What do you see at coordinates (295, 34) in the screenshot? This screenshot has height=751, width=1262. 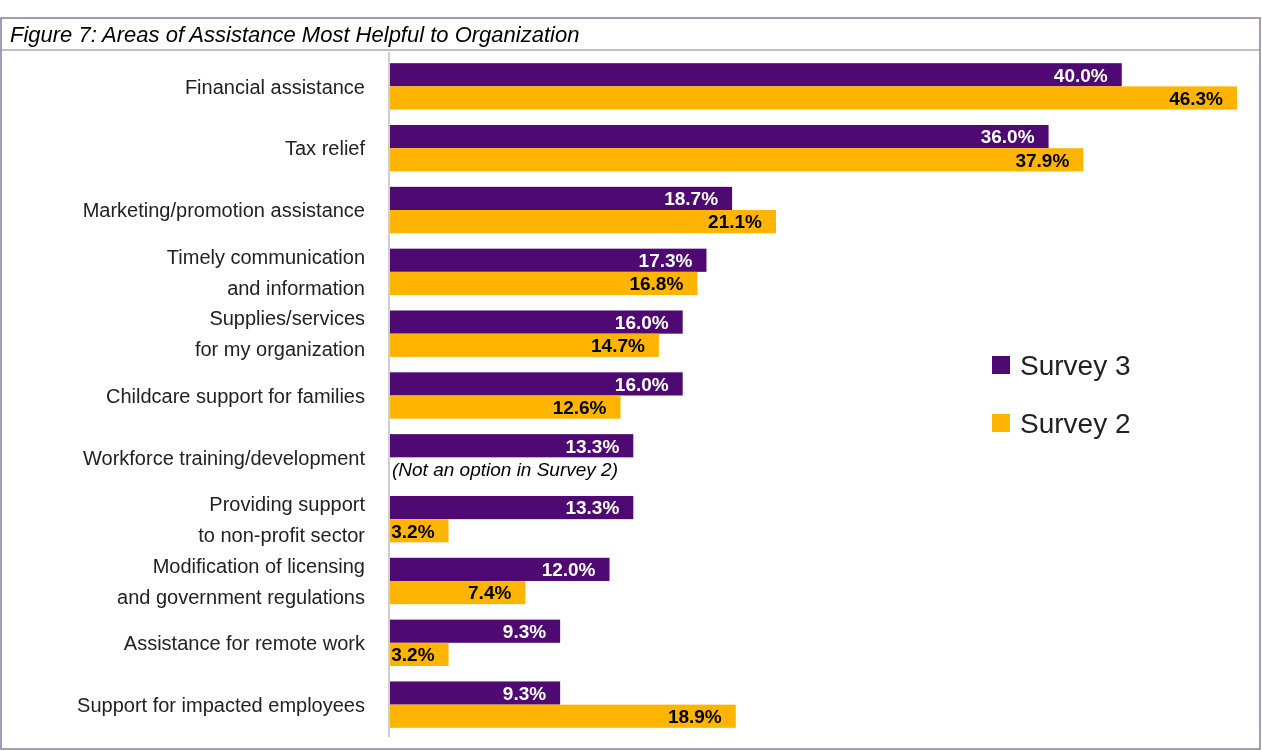 I see `chart-title: Figure 7: Areas of Assistance Most Helpful to Organization` at bounding box center [295, 34].